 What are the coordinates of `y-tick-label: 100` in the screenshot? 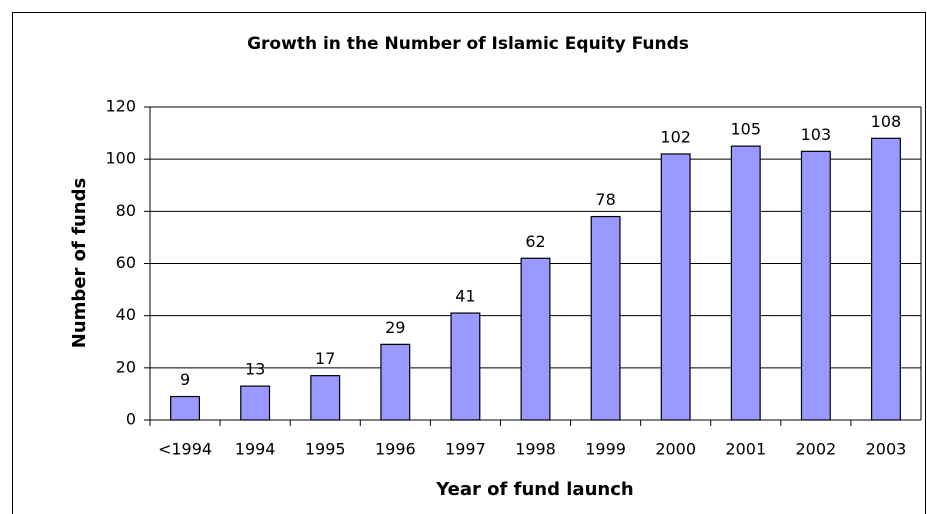 It's located at (120, 158).